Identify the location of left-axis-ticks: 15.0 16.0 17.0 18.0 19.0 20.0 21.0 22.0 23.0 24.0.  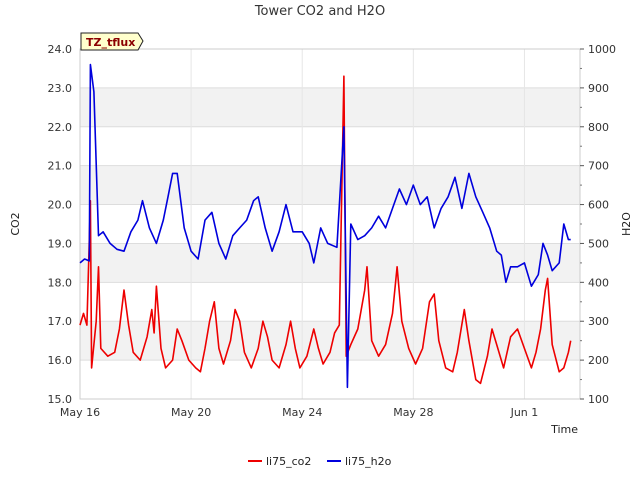
(60, 224).